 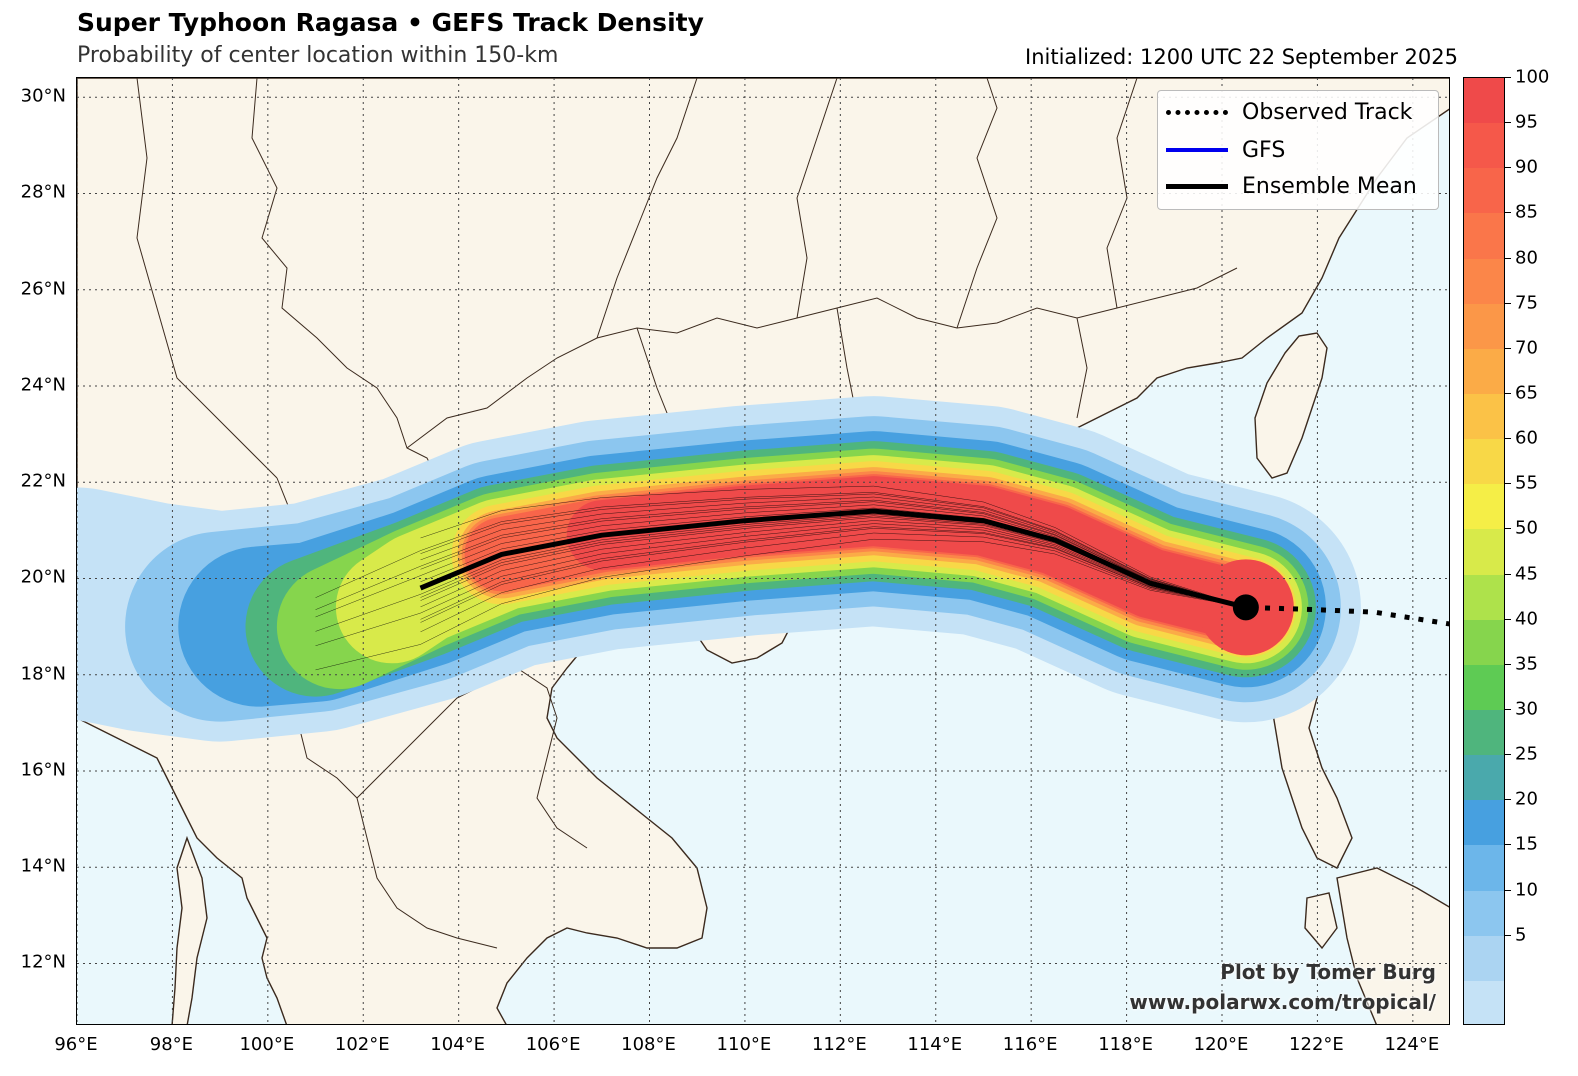 I want to click on lon-tick-label: 100°E, so click(x=267, y=1044).